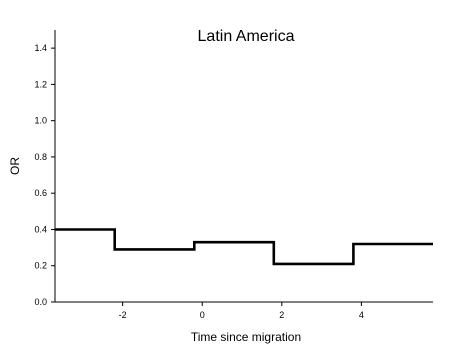  I want to click on y-axis-label: OR, so click(15, 166).